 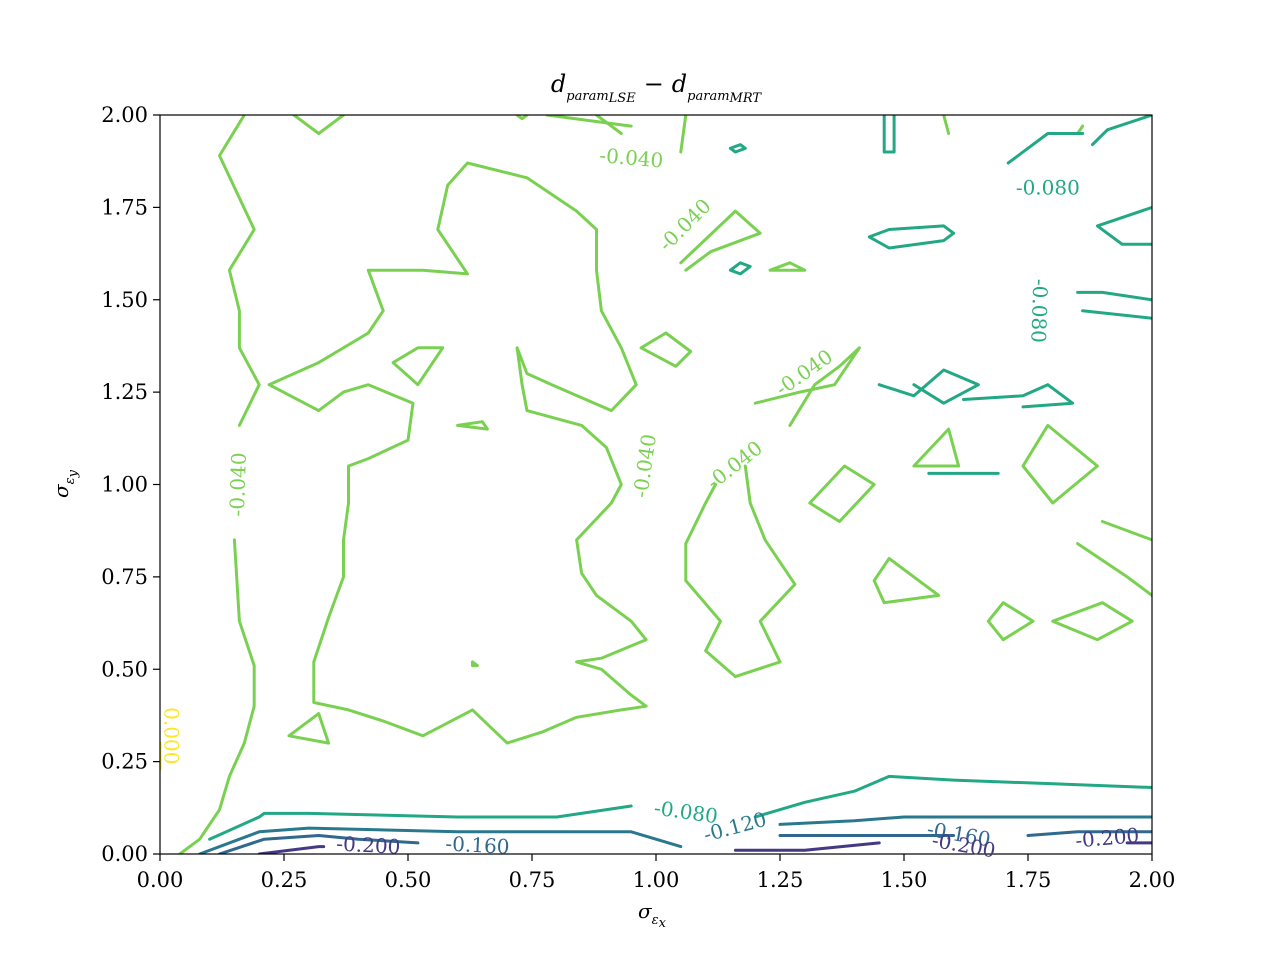 I want to click on y-axis-label-subsubscript: y, so click(x=73, y=473).